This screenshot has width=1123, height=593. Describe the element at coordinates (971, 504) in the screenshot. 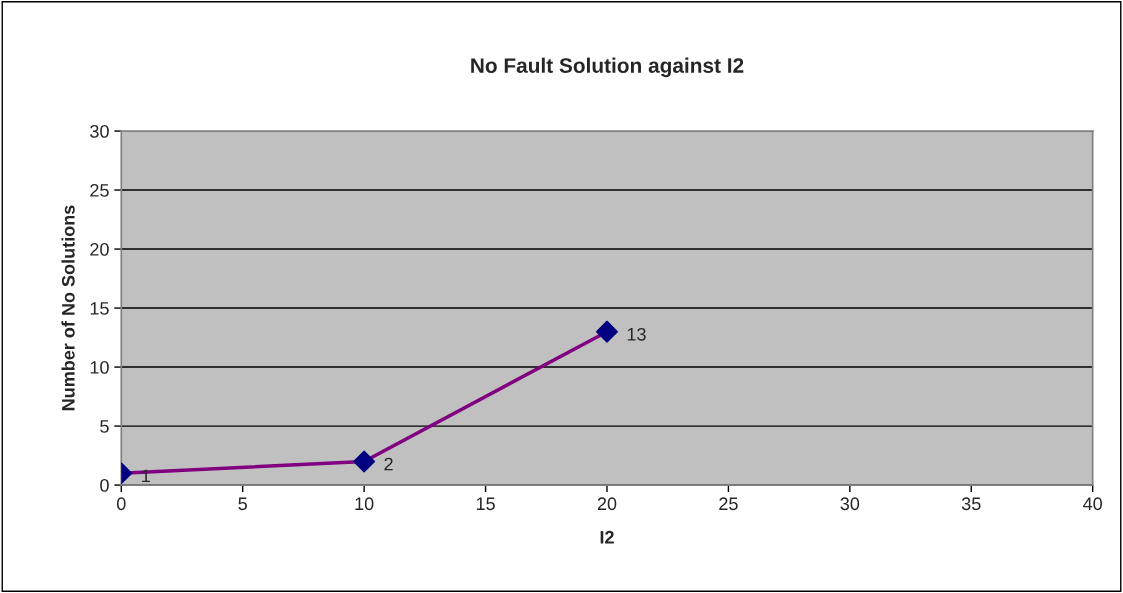

I see `x-tick-label: 35` at that location.